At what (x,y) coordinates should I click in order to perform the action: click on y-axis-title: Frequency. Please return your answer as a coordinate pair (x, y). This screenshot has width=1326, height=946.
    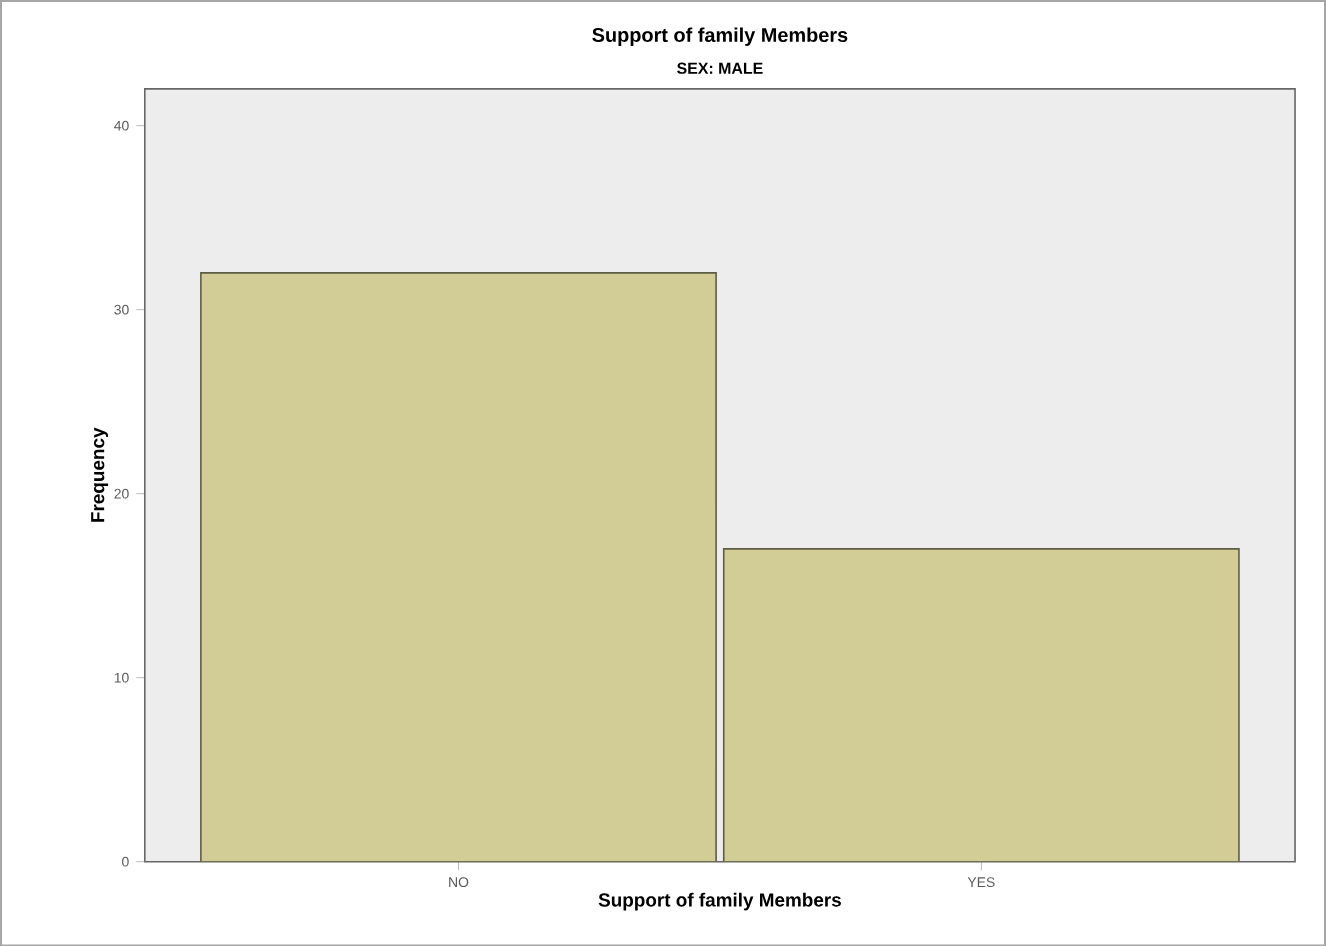
    Looking at the image, I should click on (100, 474).